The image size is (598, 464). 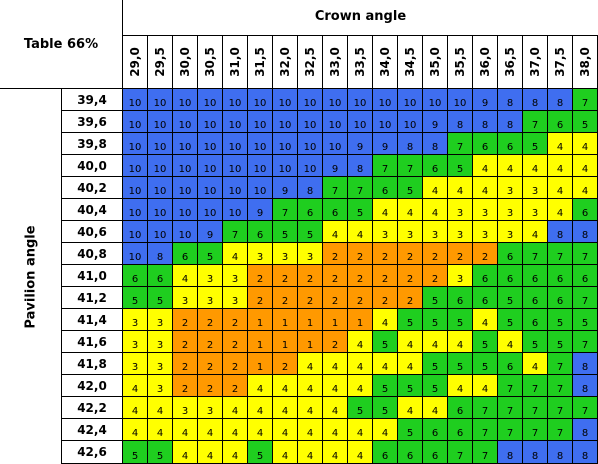 What do you see at coordinates (285, 345) in the screenshot?
I see `grade-value: 1` at bounding box center [285, 345].